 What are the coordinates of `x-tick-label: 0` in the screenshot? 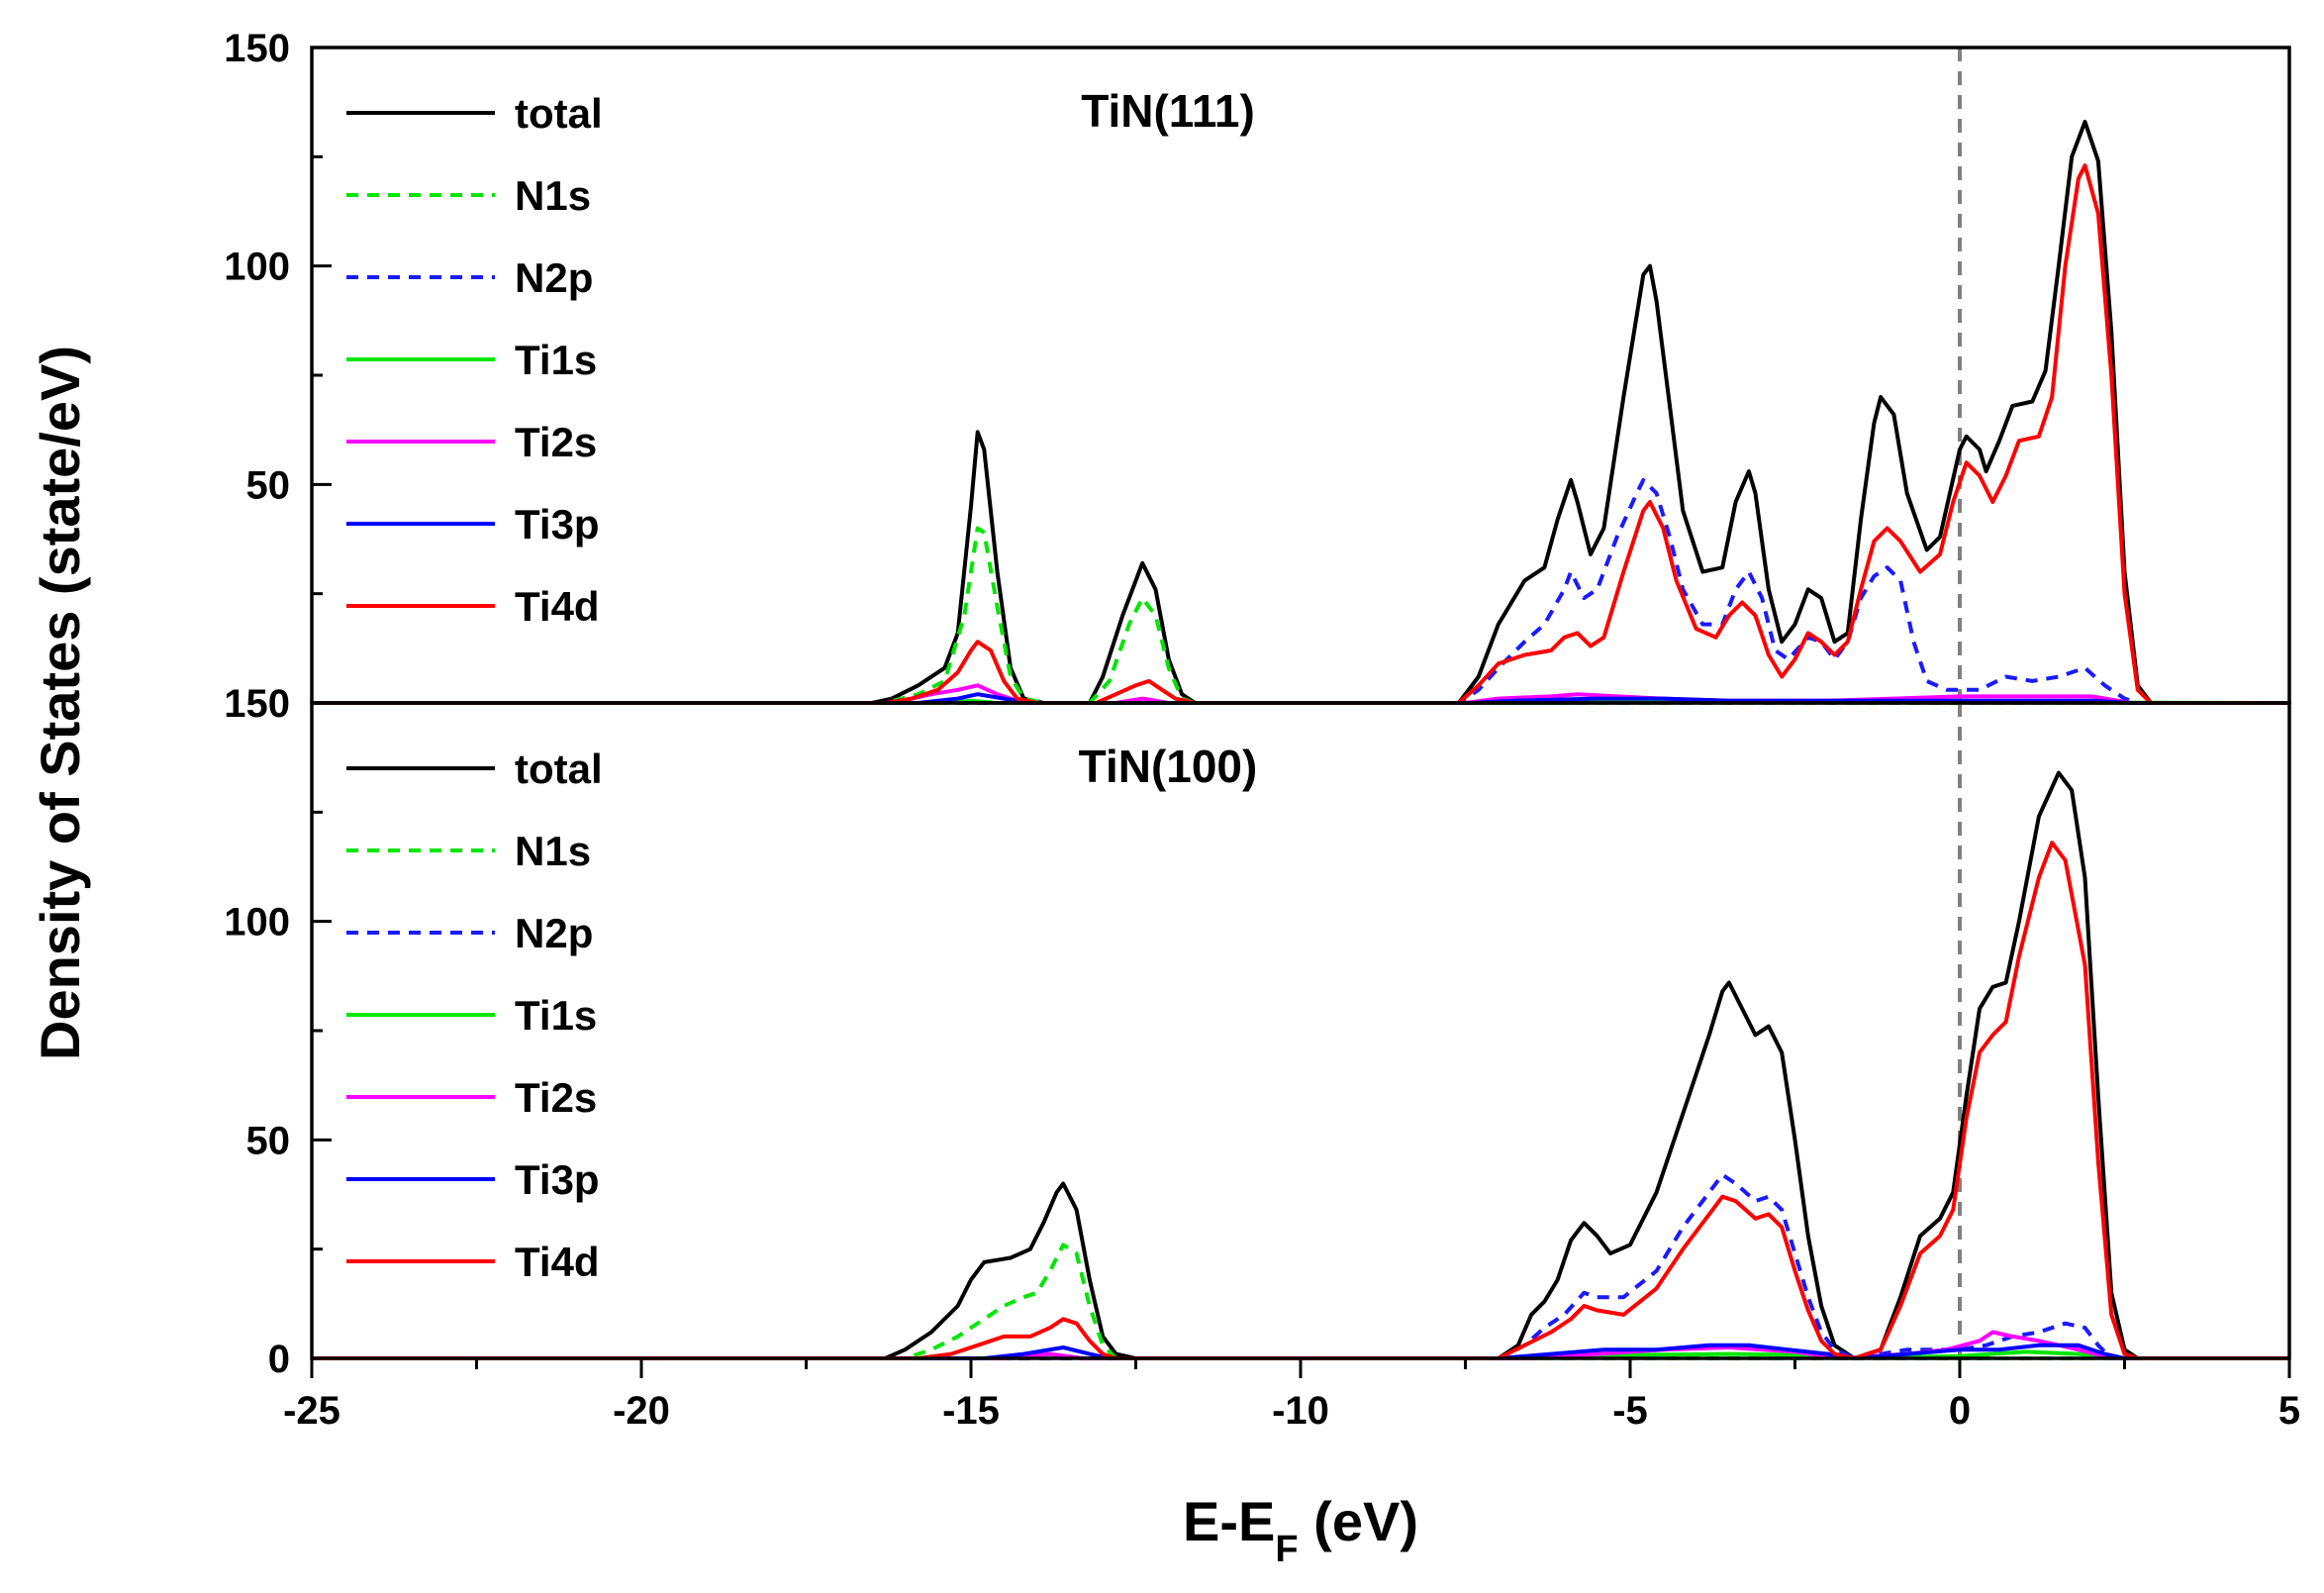 It's located at (1960, 1411).